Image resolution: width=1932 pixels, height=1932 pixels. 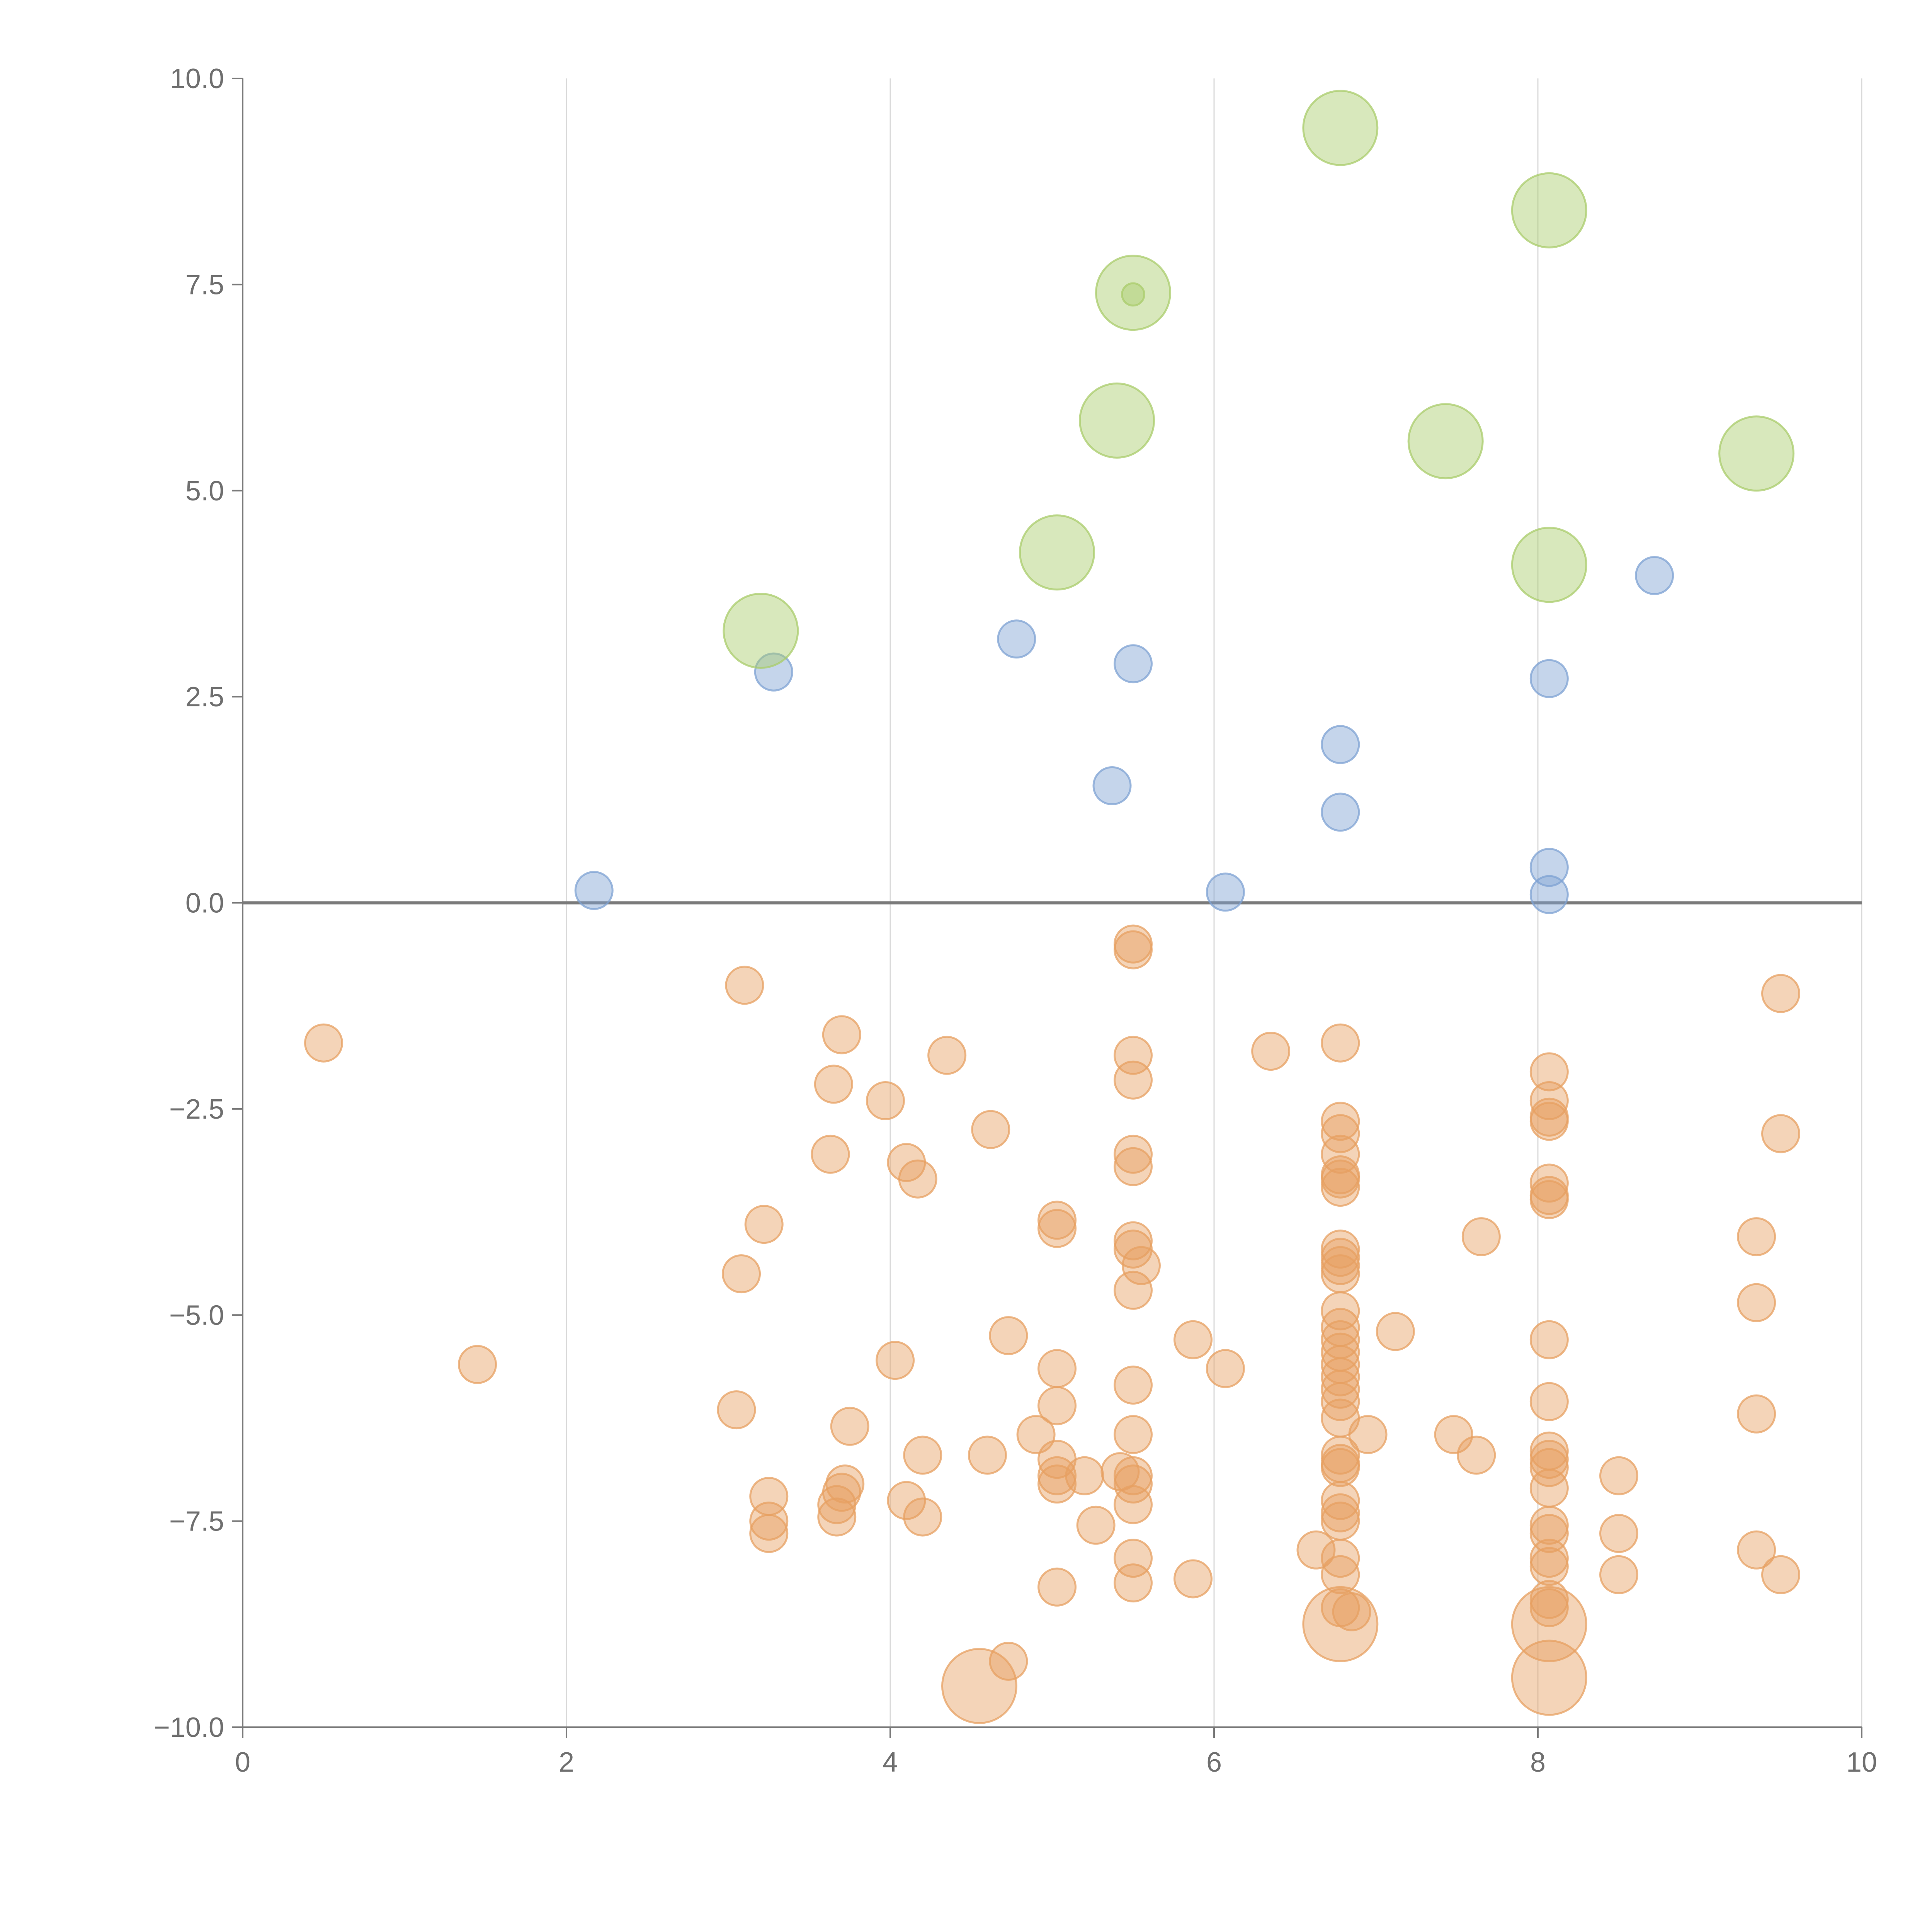 I want to click on x-tick-label: 6, so click(x=1214, y=1763).